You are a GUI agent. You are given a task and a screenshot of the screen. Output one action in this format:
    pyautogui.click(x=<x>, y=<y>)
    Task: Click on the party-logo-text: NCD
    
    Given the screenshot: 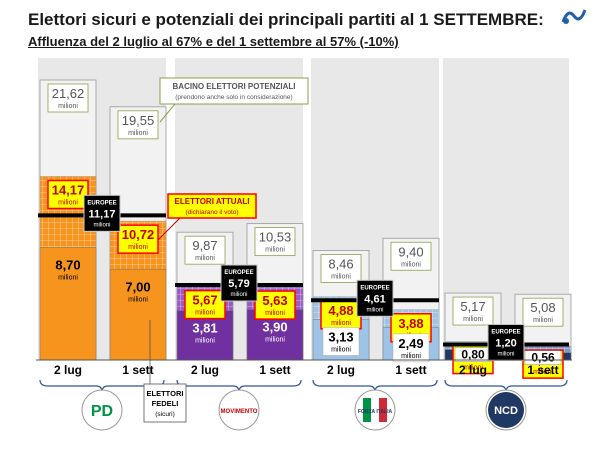 What is the action you would take?
    pyautogui.click(x=506, y=411)
    